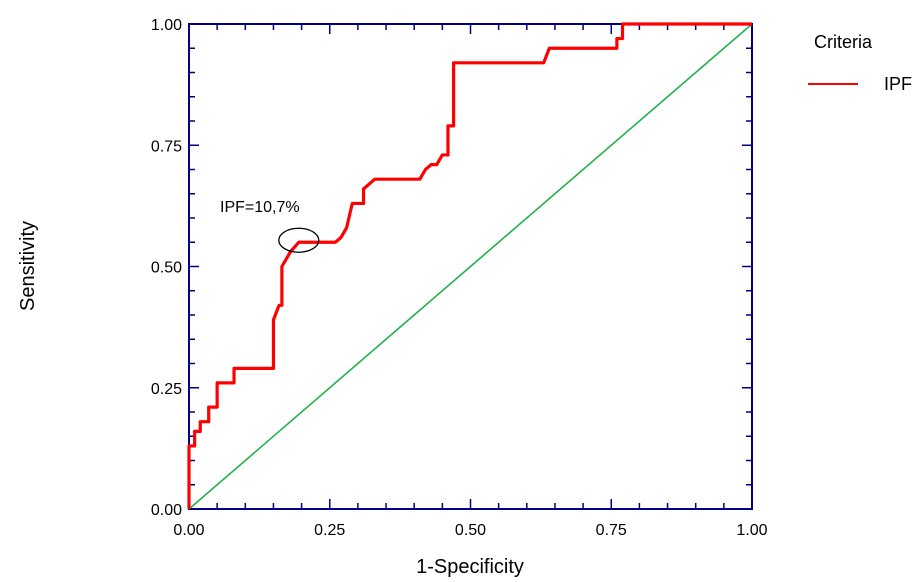 The width and height of the screenshot is (924, 582). Describe the element at coordinates (470, 567) in the screenshot. I see `x-axis-title: 1-Specificity` at that location.